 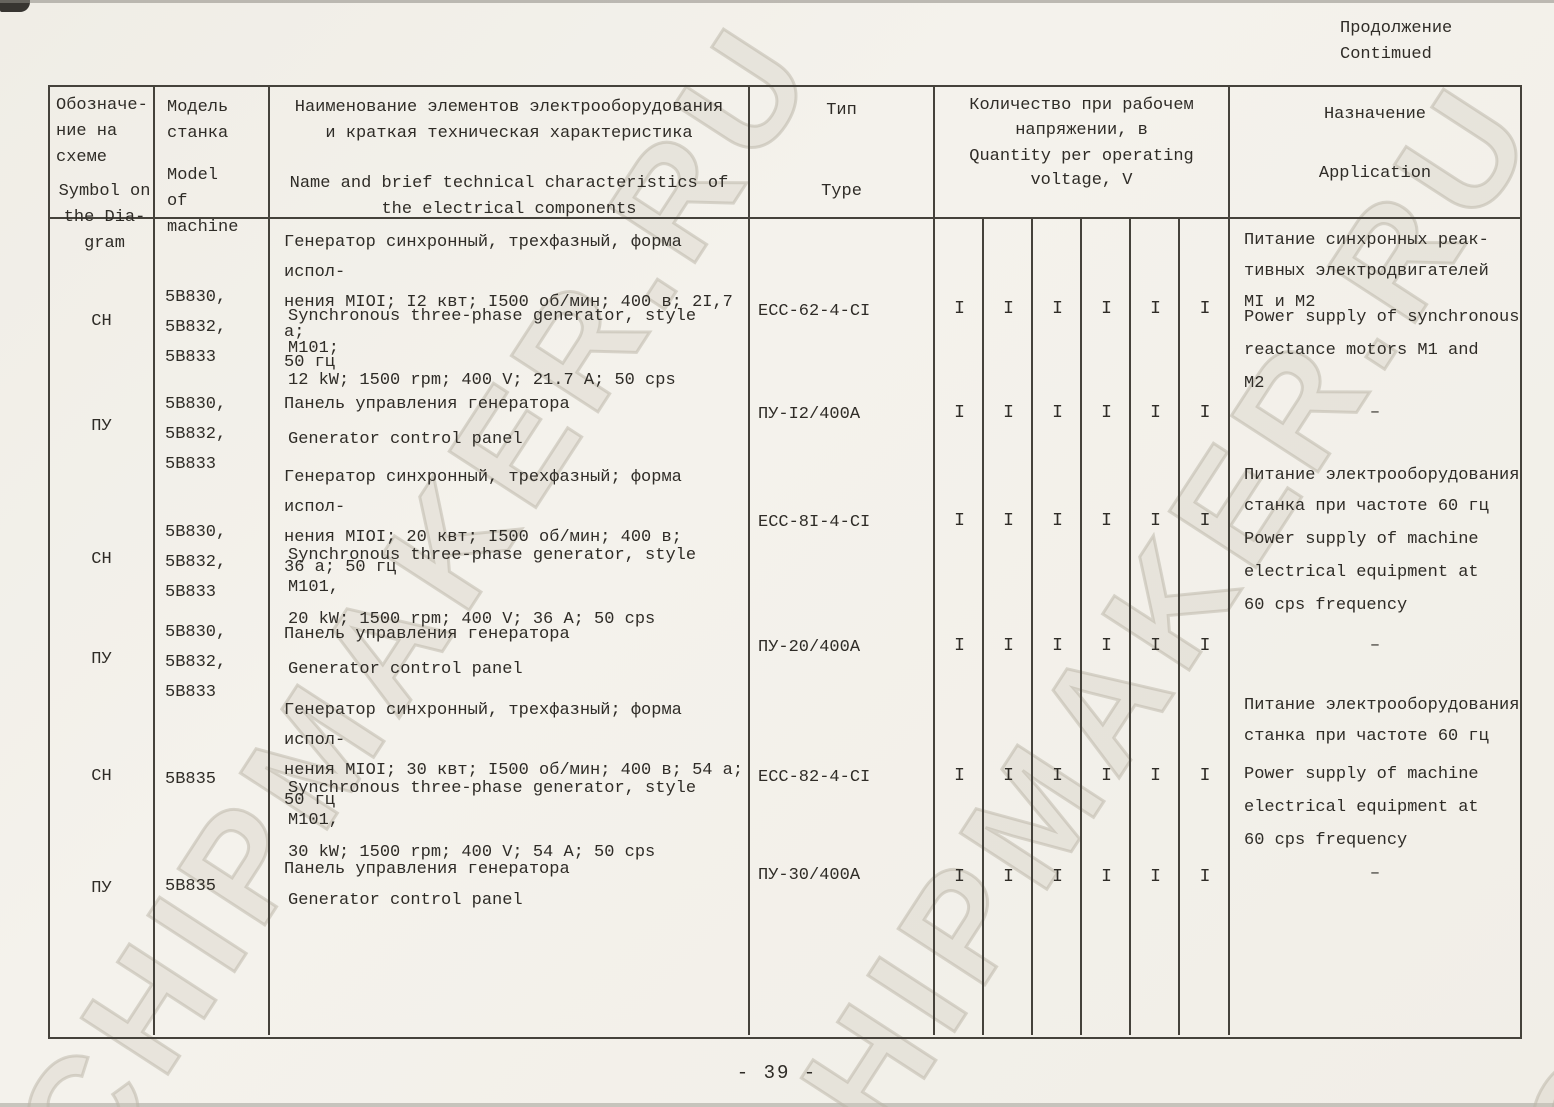 I want to click on scan-corner-smudge, so click(x=15, y=6).